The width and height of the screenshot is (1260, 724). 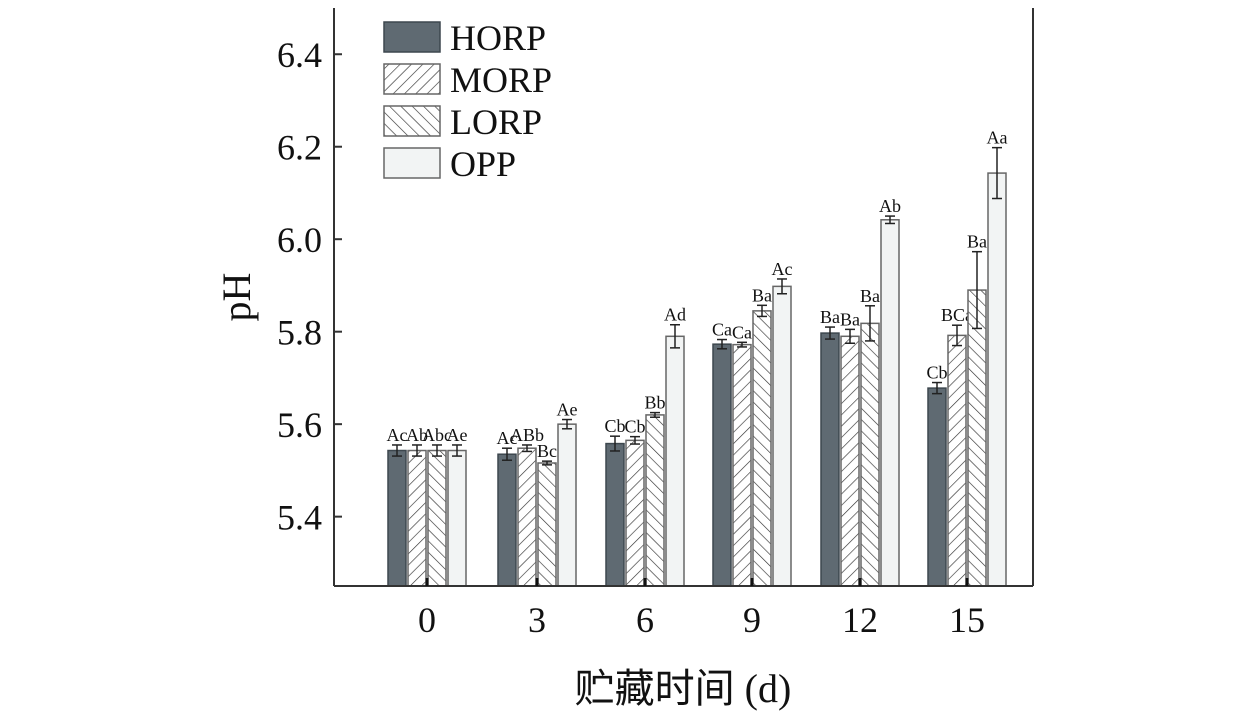 What do you see at coordinates (412, 37) in the screenshot?
I see `legend-swatch-horp` at bounding box center [412, 37].